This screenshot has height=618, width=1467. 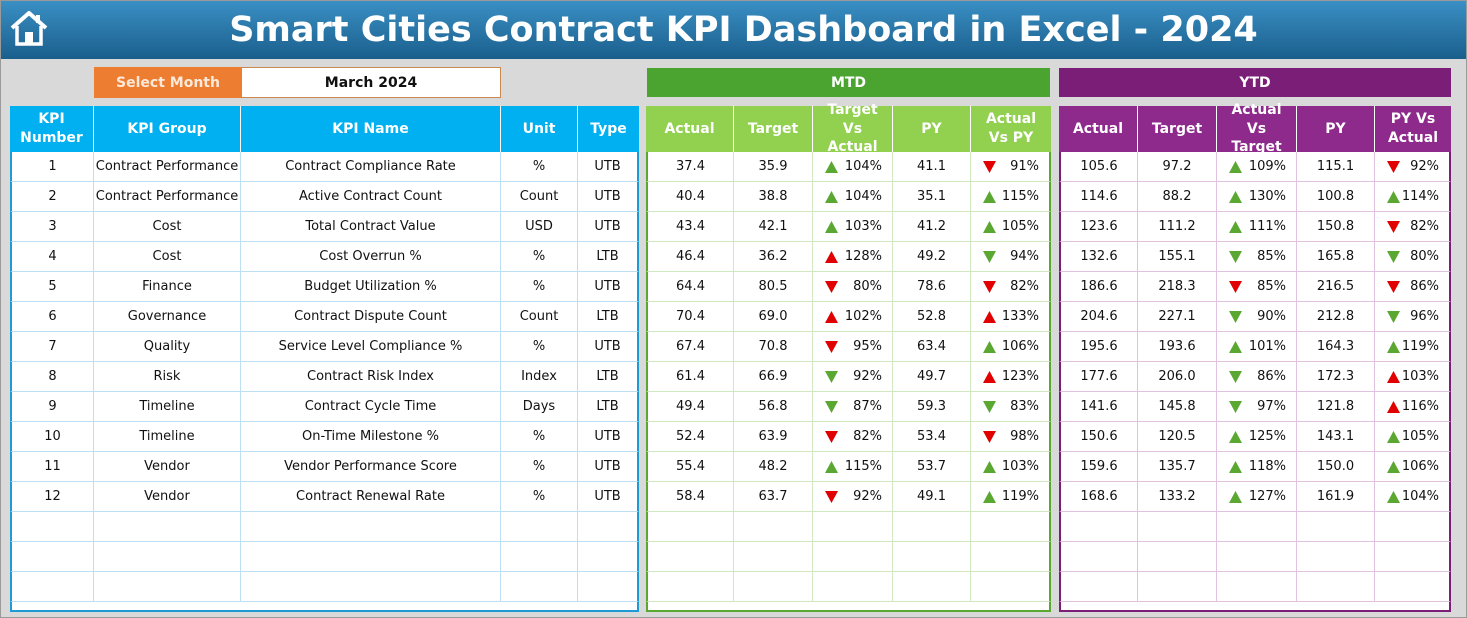 What do you see at coordinates (167, 166) in the screenshot?
I see `cell-text: Contract Performance` at bounding box center [167, 166].